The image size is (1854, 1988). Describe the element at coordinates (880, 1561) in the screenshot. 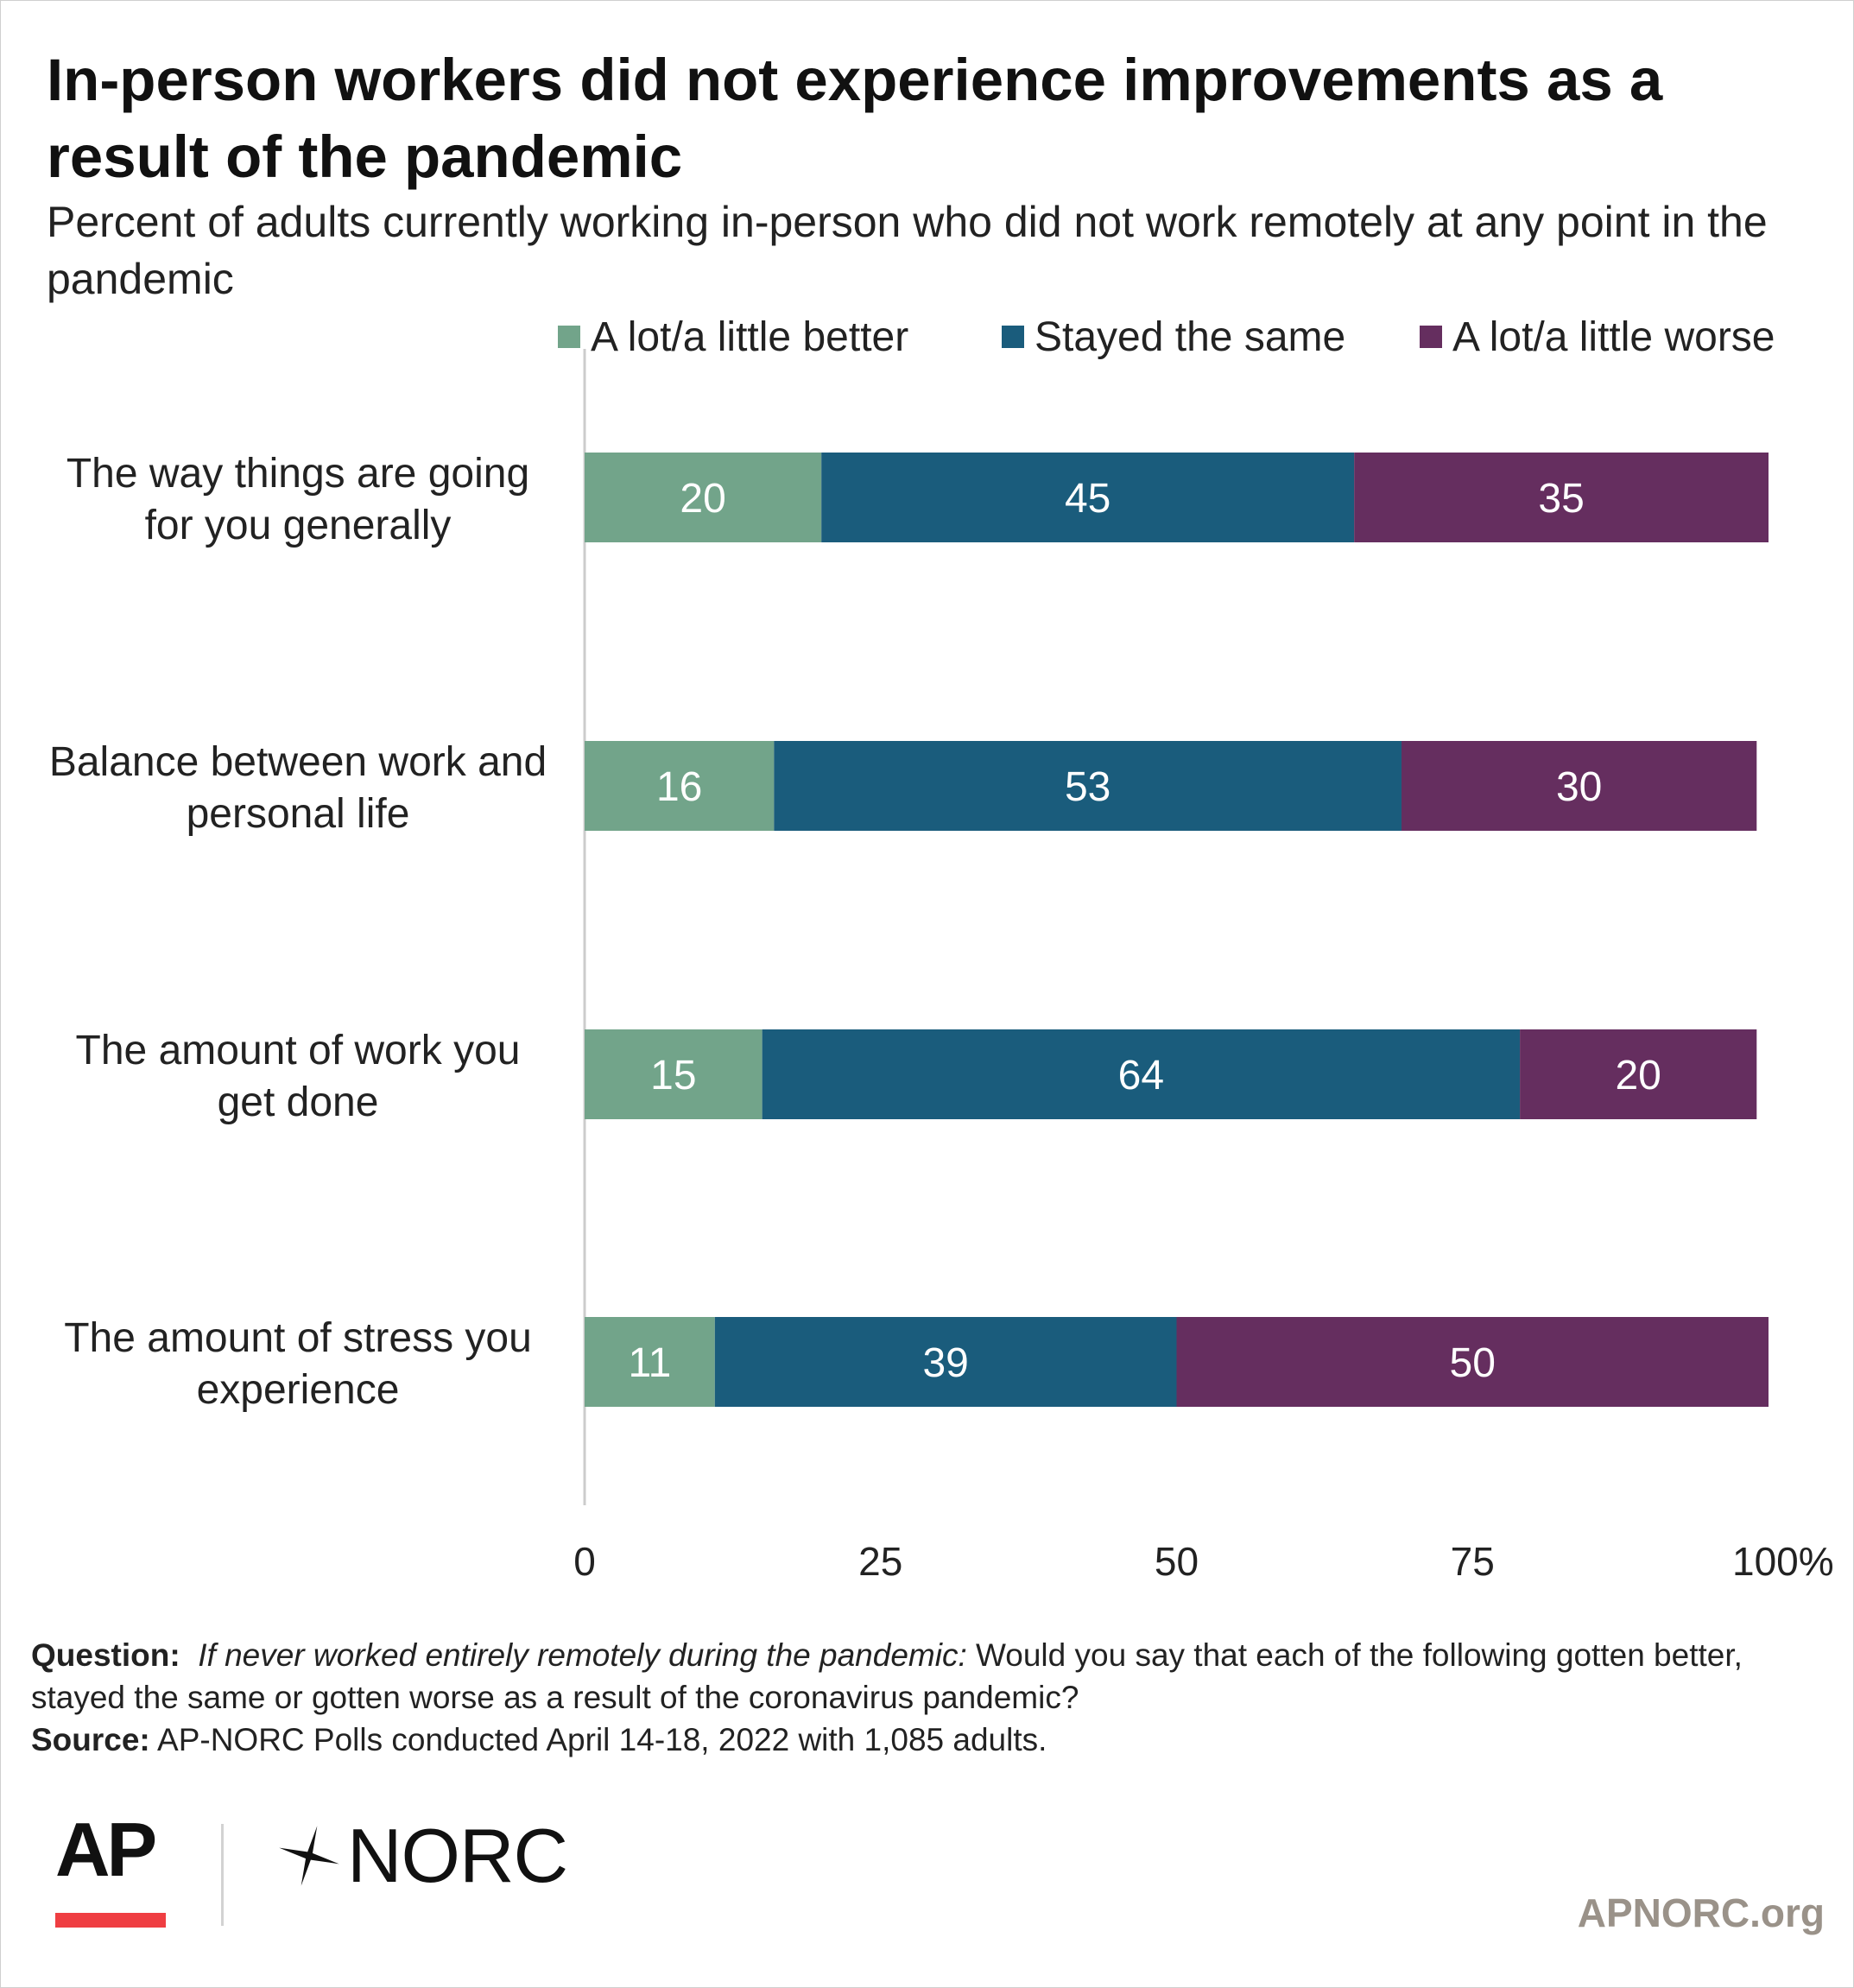

I see `x-tick-label-25: 25` at that location.